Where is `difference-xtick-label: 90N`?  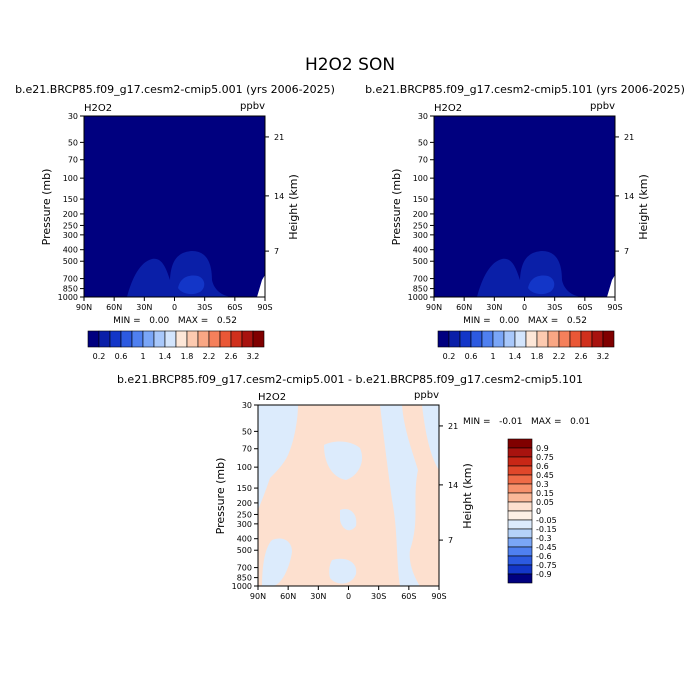 difference-xtick-label: 90N is located at coordinates (258, 596).